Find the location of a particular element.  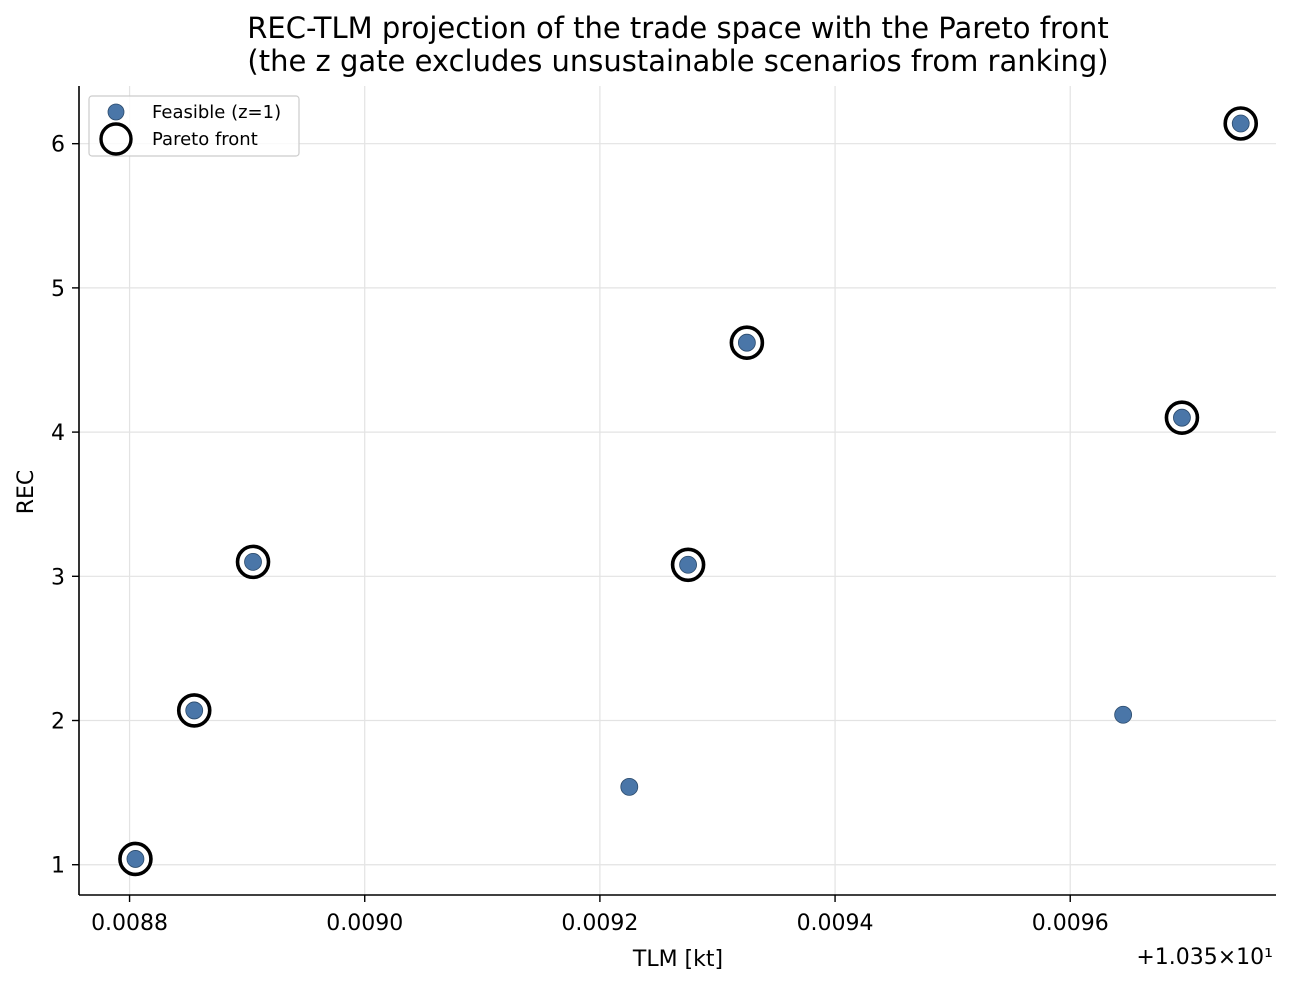

legend-frame is located at coordinates (194, 126).